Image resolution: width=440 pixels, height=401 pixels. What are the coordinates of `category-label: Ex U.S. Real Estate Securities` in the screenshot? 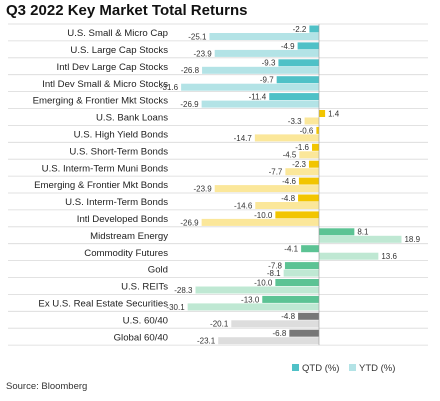 It's located at (103, 303).